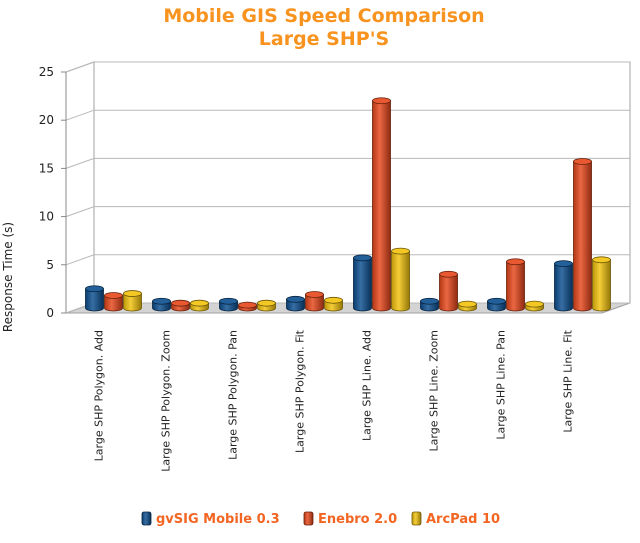 The width and height of the screenshot is (640, 543). What do you see at coordinates (463, 519) in the screenshot?
I see `legend-label: ArcPad 10` at bounding box center [463, 519].